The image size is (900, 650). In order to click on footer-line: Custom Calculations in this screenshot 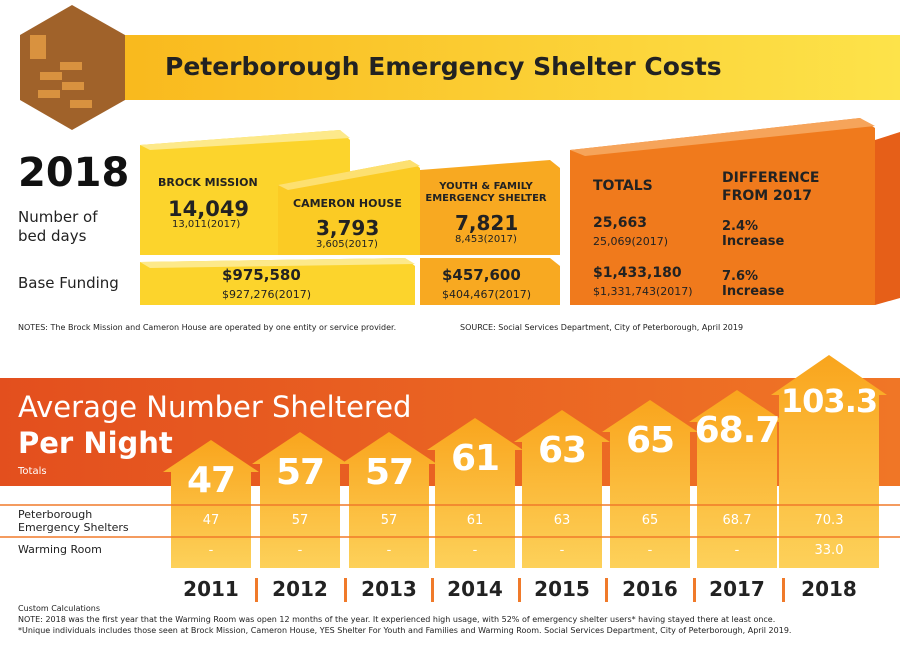, I will do `click(59, 608)`.